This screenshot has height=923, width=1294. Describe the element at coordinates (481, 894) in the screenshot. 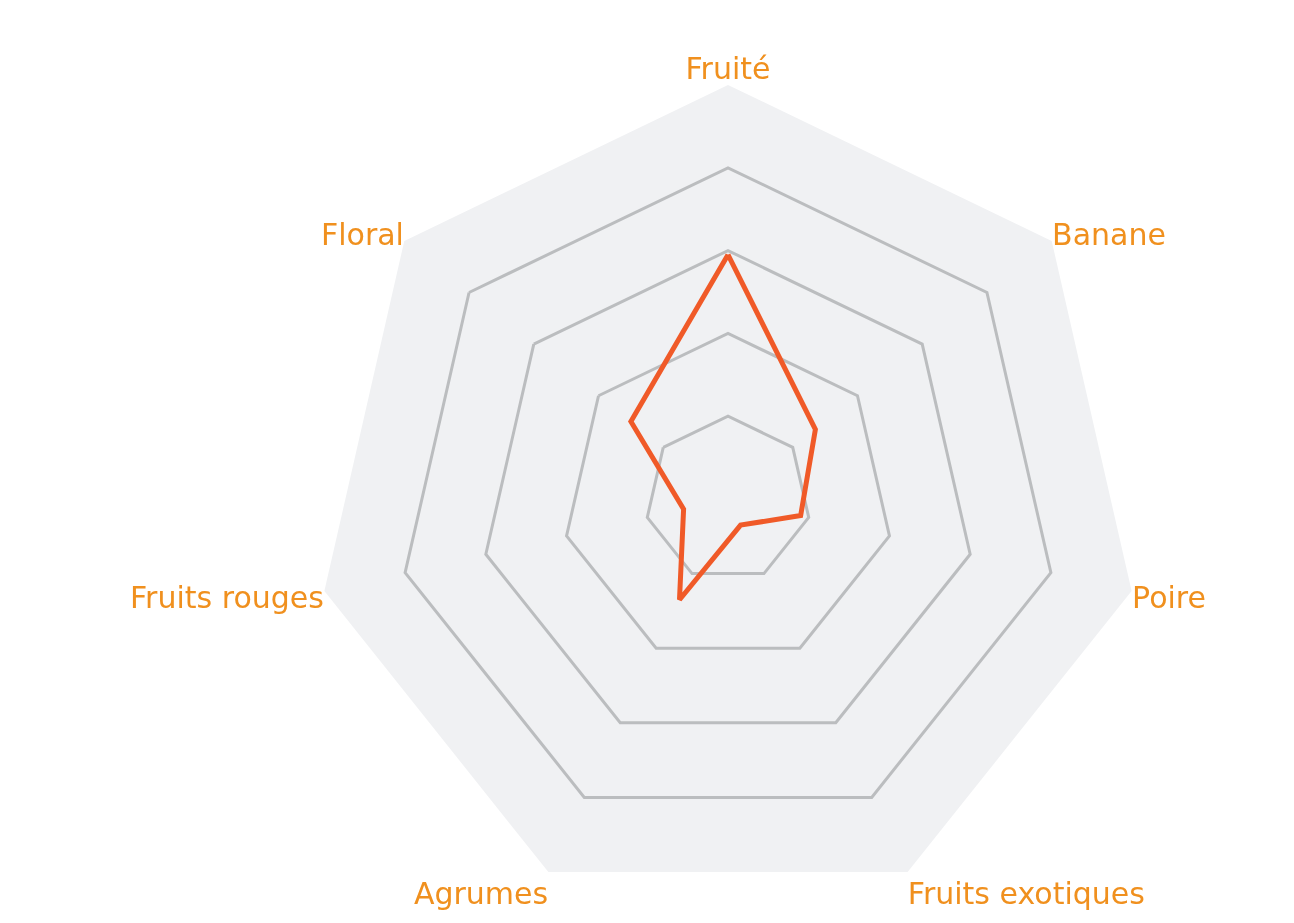

I see `spoke-label: Agrumes` at that location.